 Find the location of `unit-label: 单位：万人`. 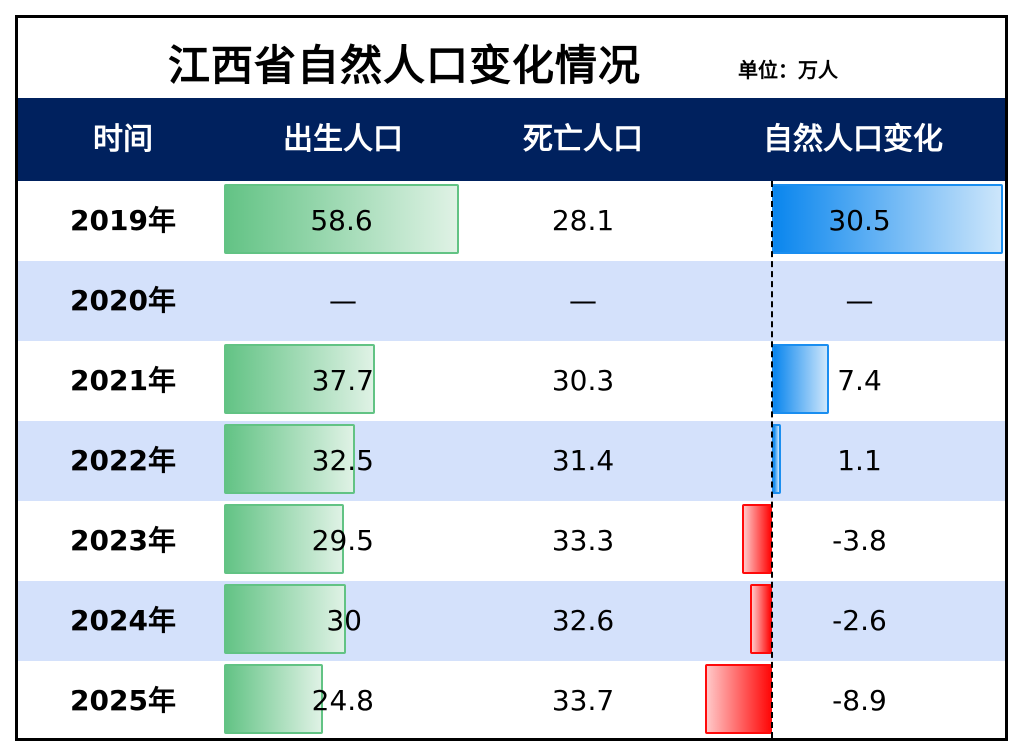

unit-label: 单位：万人 is located at coordinates (788, 70).